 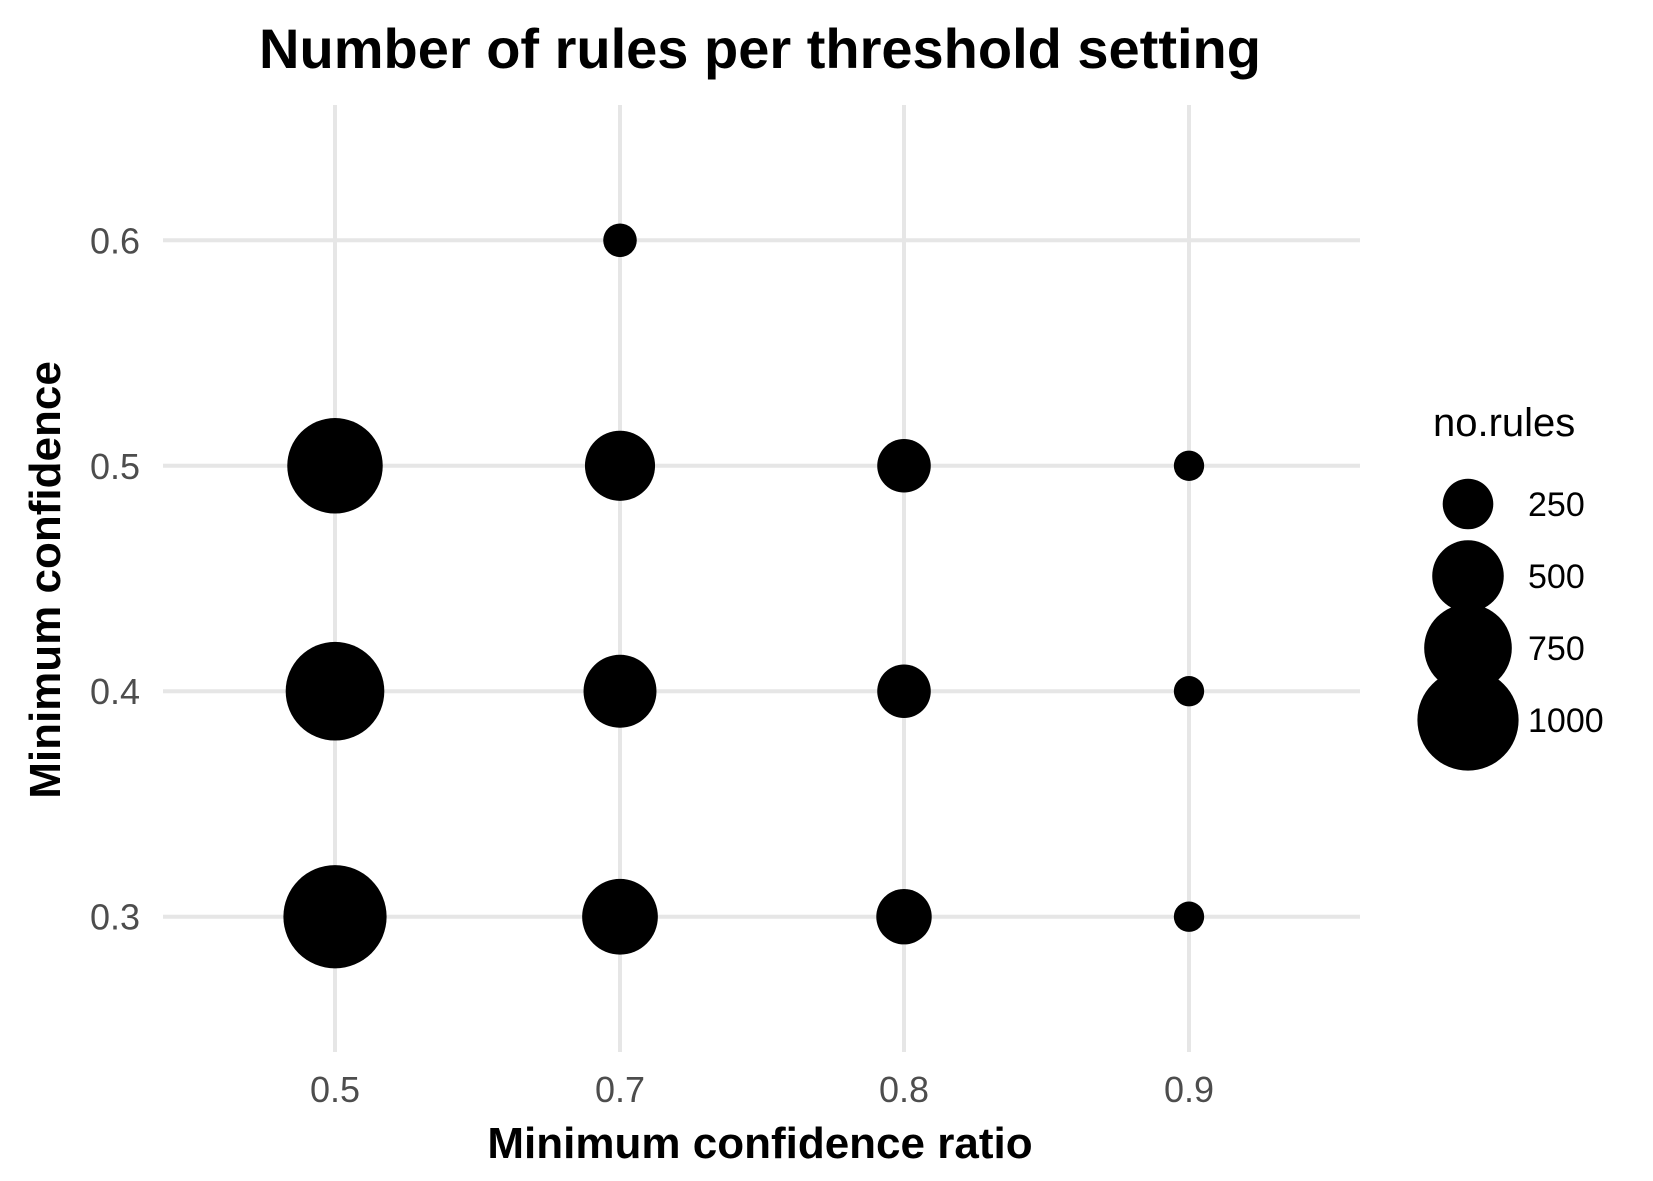 What do you see at coordinates (1556, 577) in the screenshot?
I see `legend-label: 500` at bounding box center [1556, 577].